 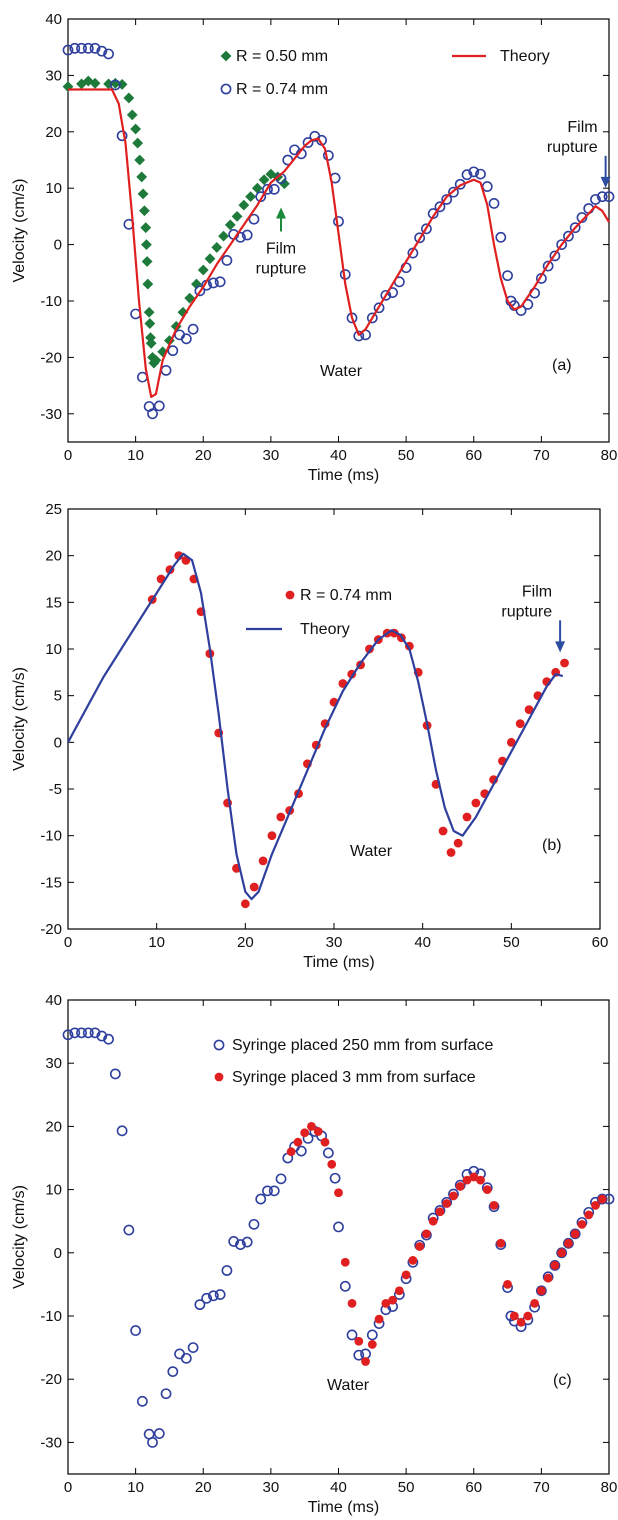 What do you see at coordinates (282, 89) in the screenshot?
I see `legend-label: R = 0.74 mm` at bounding box center [282, 89].